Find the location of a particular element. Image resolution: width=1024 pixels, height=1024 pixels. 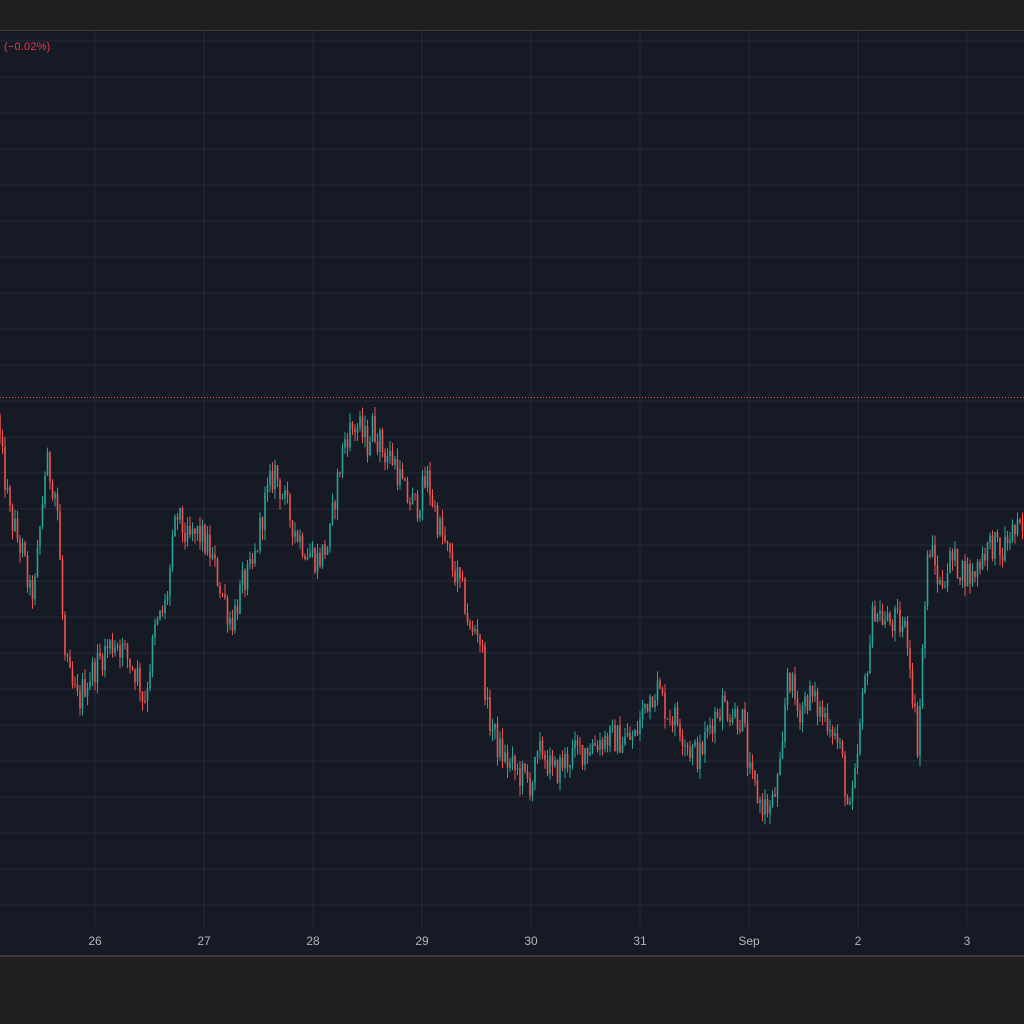

x-tick-label: 26 is located at coordinates (95, 941).